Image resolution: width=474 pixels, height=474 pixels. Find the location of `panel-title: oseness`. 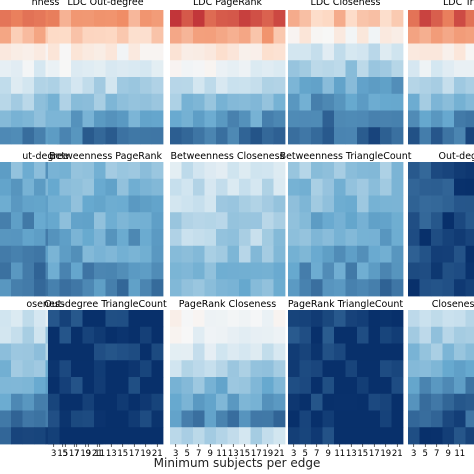

panel-title: oseness is located at coordinates (45, 304).